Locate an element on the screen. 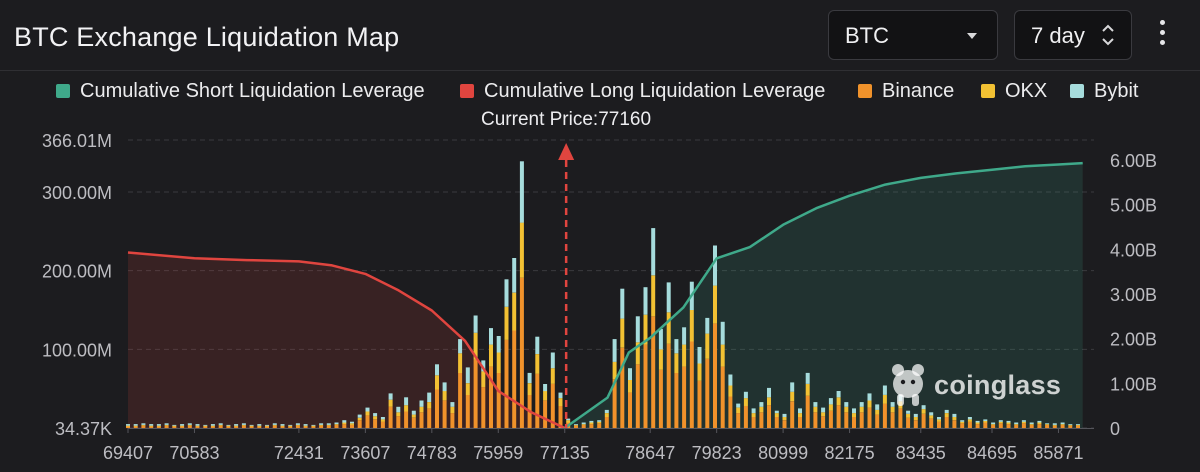 The image size is (1200, 472). legend-item-short: Cumulative Short Liquidation Leverage is located at coordinates (240, 91).